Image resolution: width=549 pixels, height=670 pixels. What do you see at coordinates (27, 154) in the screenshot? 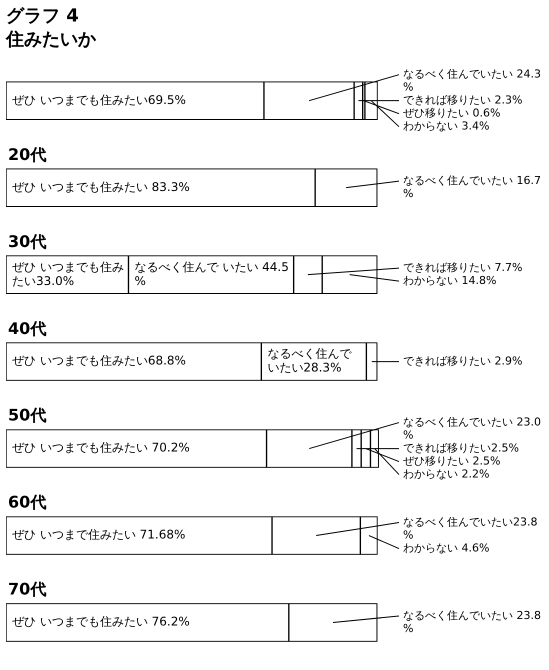
I see `y-tick-label: 20代` at bounding box center [27, 154].